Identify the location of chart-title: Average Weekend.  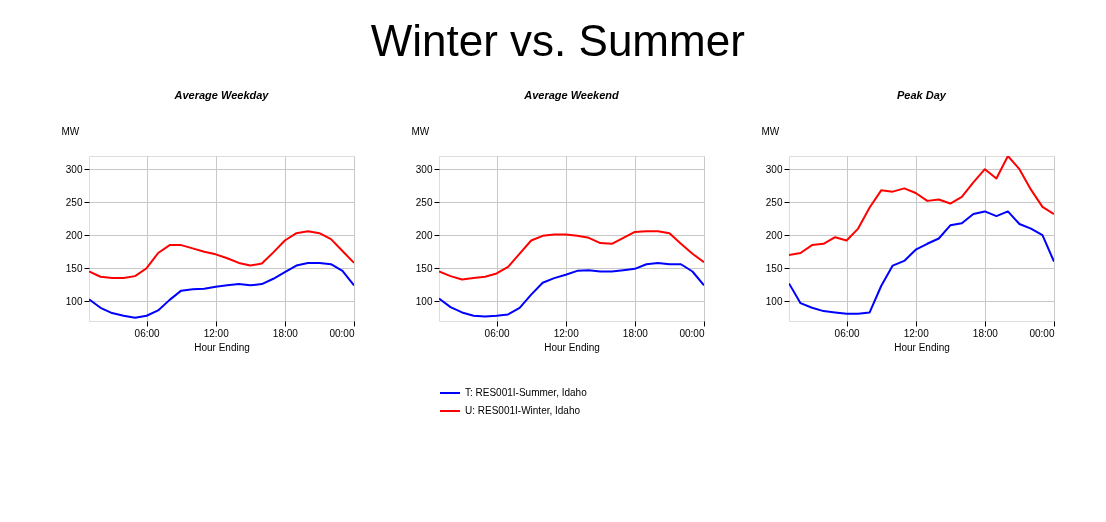
(571, 95).